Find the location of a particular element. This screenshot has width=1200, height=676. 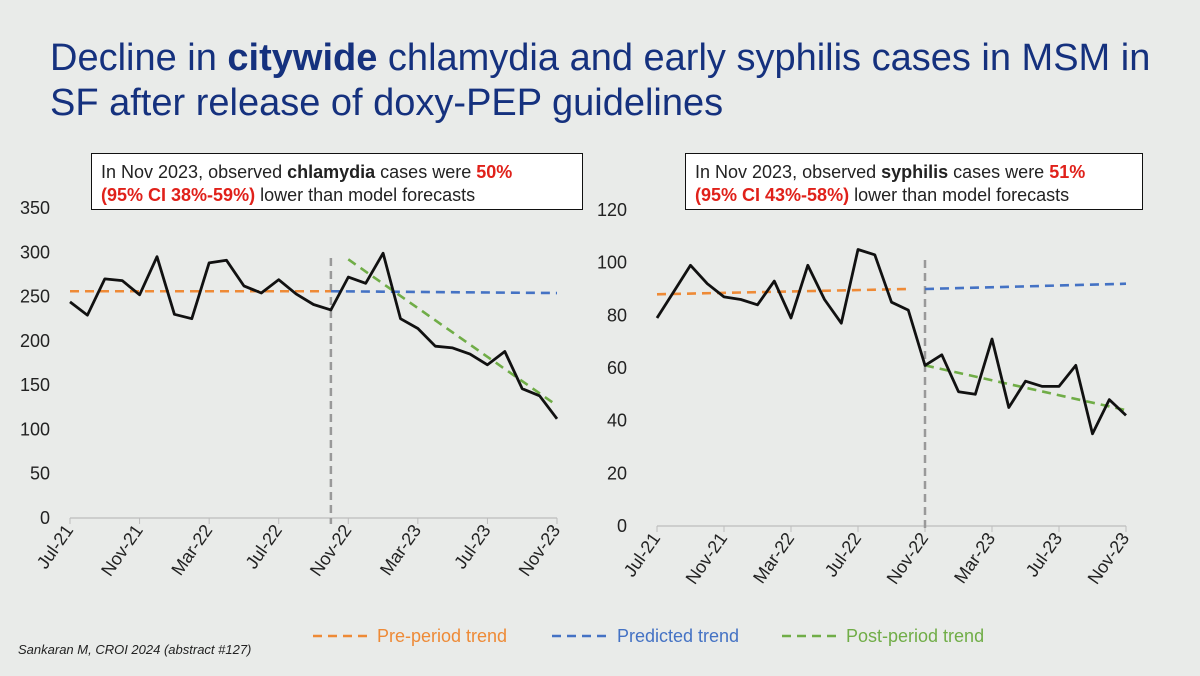

y-tick-label: 250 is located at coordinates (35, 297).